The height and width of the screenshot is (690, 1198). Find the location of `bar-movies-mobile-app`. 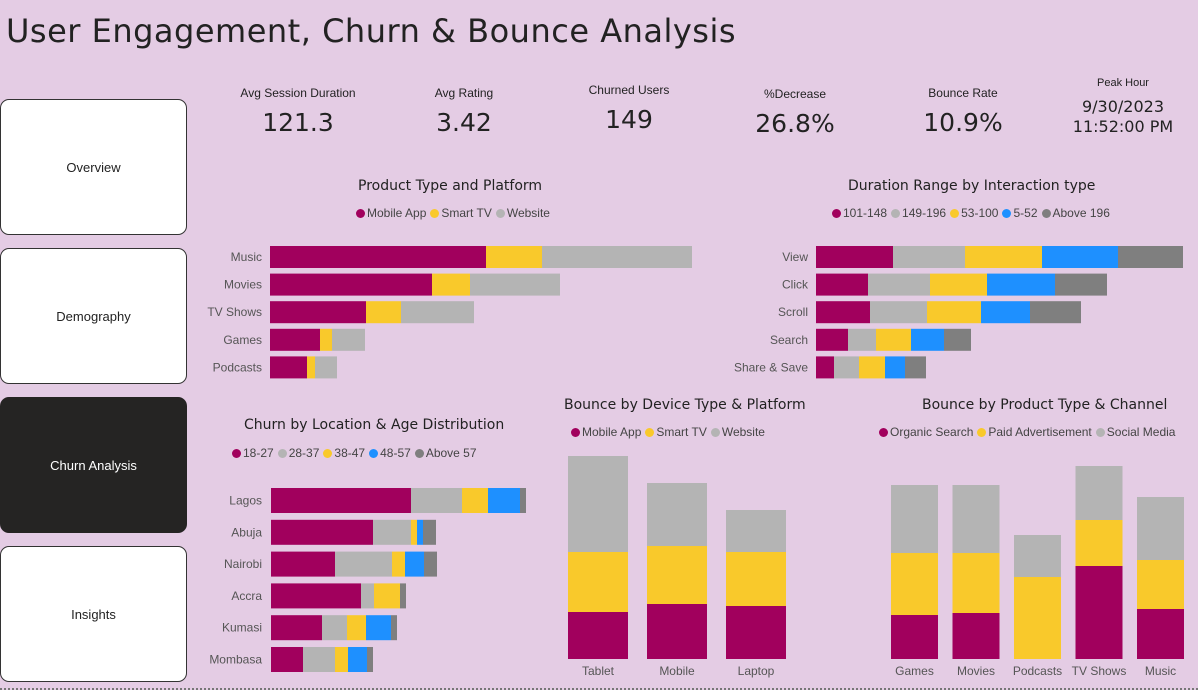

bar-movies-mobile-app is located at coordinates (351, 284).